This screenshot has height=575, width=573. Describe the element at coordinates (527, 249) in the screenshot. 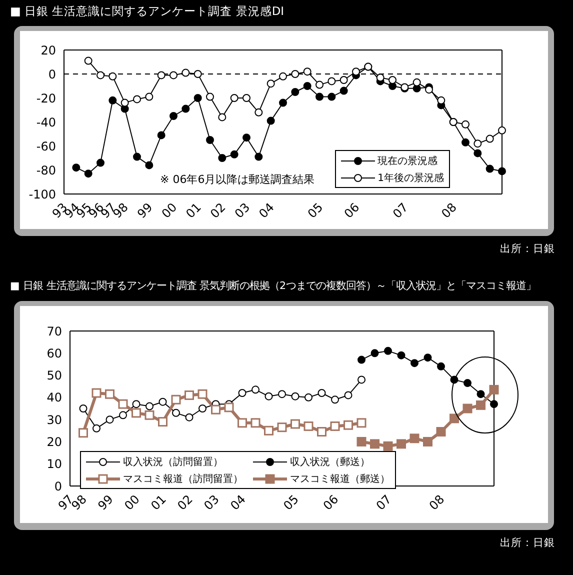

I see `text: 出所：日銀` at that location.